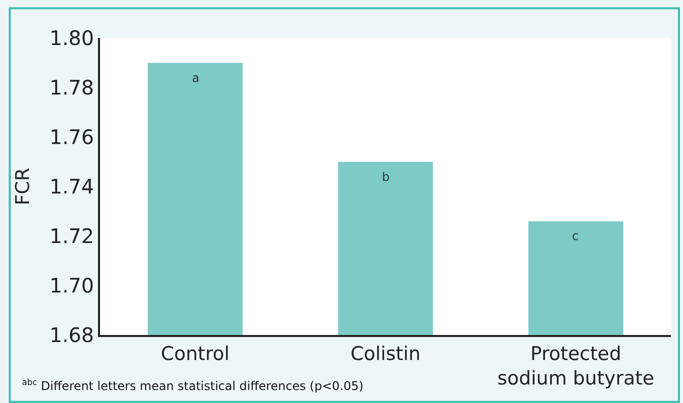 Image resolution: width=683 pixels, height=403 pixels. What do you see at coordinates (386, 177) in the screenshot?
I see `annotation: b` at bounding box center [386, 177].